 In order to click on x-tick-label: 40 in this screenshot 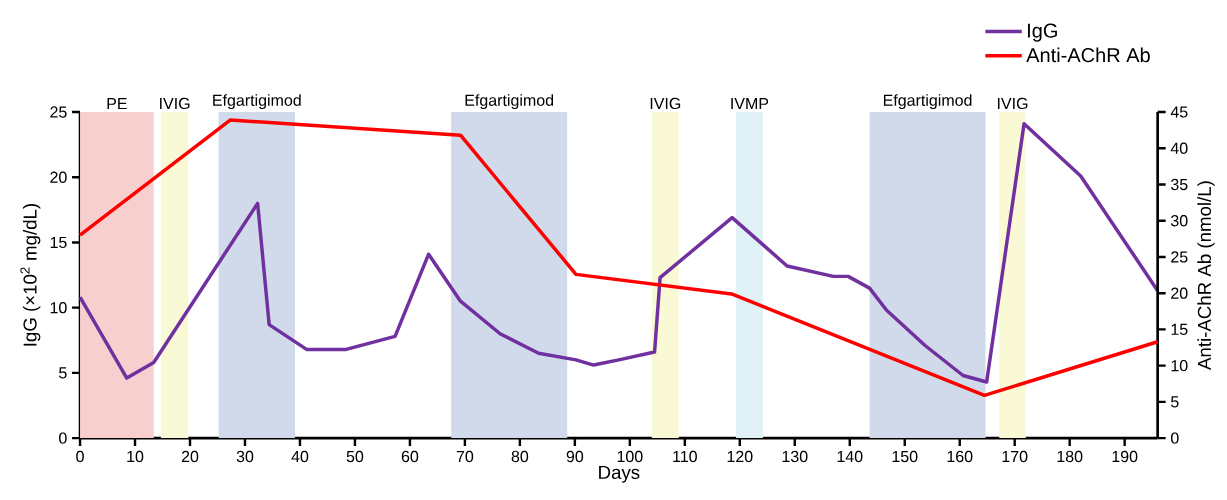, I will do `click(300, 456)`.